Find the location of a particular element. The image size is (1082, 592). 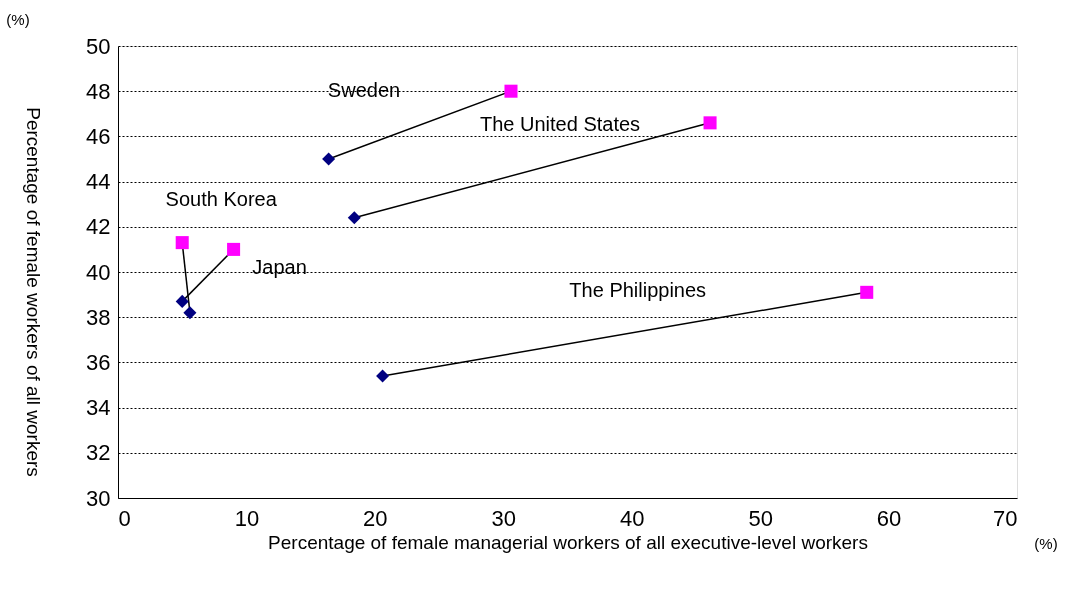

y-tick-label: 40 is located at coordinates (98, 272).